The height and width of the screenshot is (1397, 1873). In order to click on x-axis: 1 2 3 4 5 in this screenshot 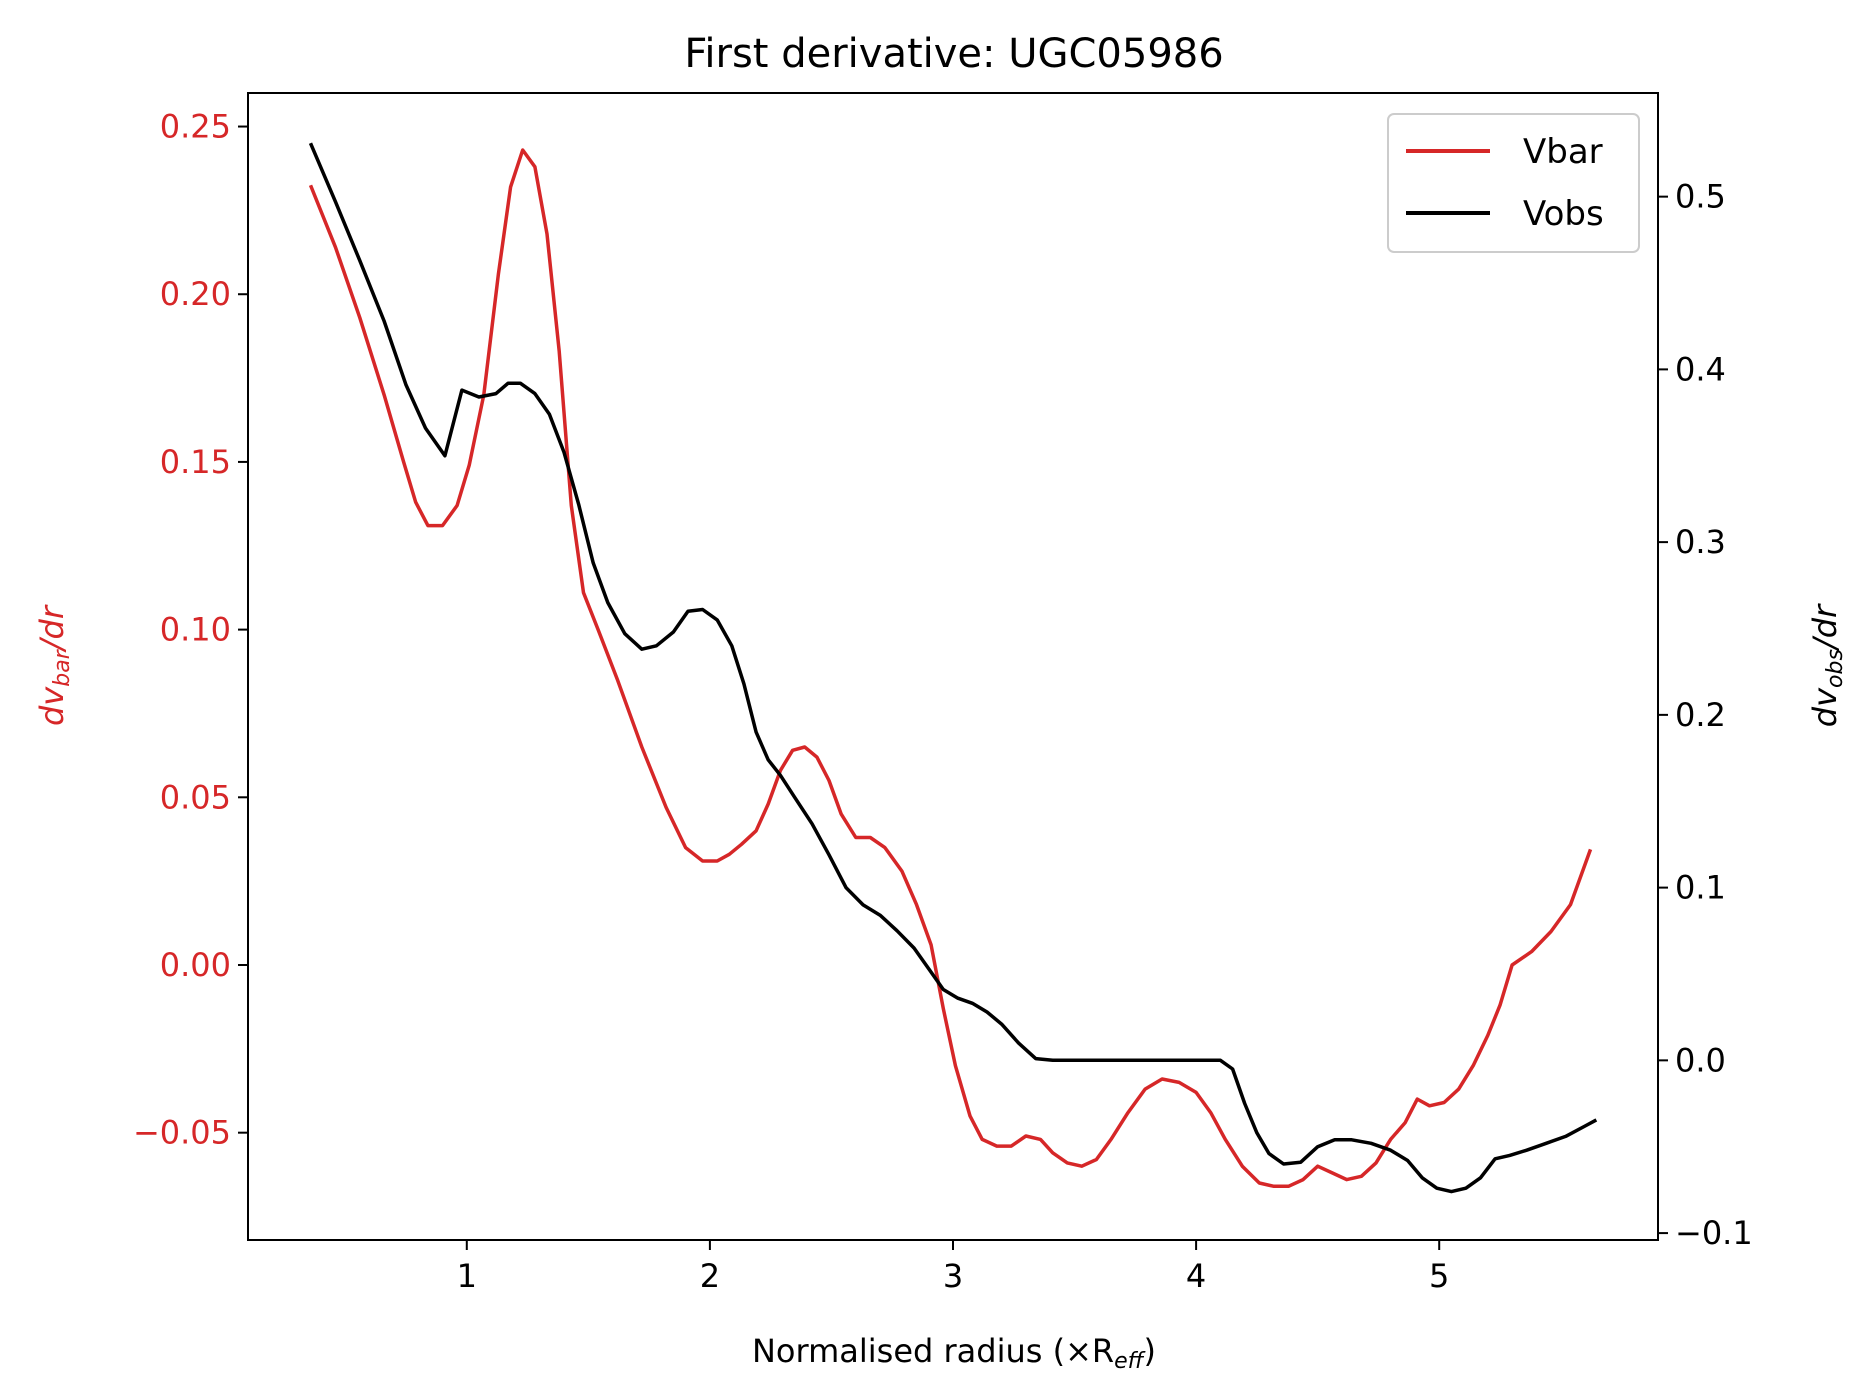, I will do `click(953, 1267)`.